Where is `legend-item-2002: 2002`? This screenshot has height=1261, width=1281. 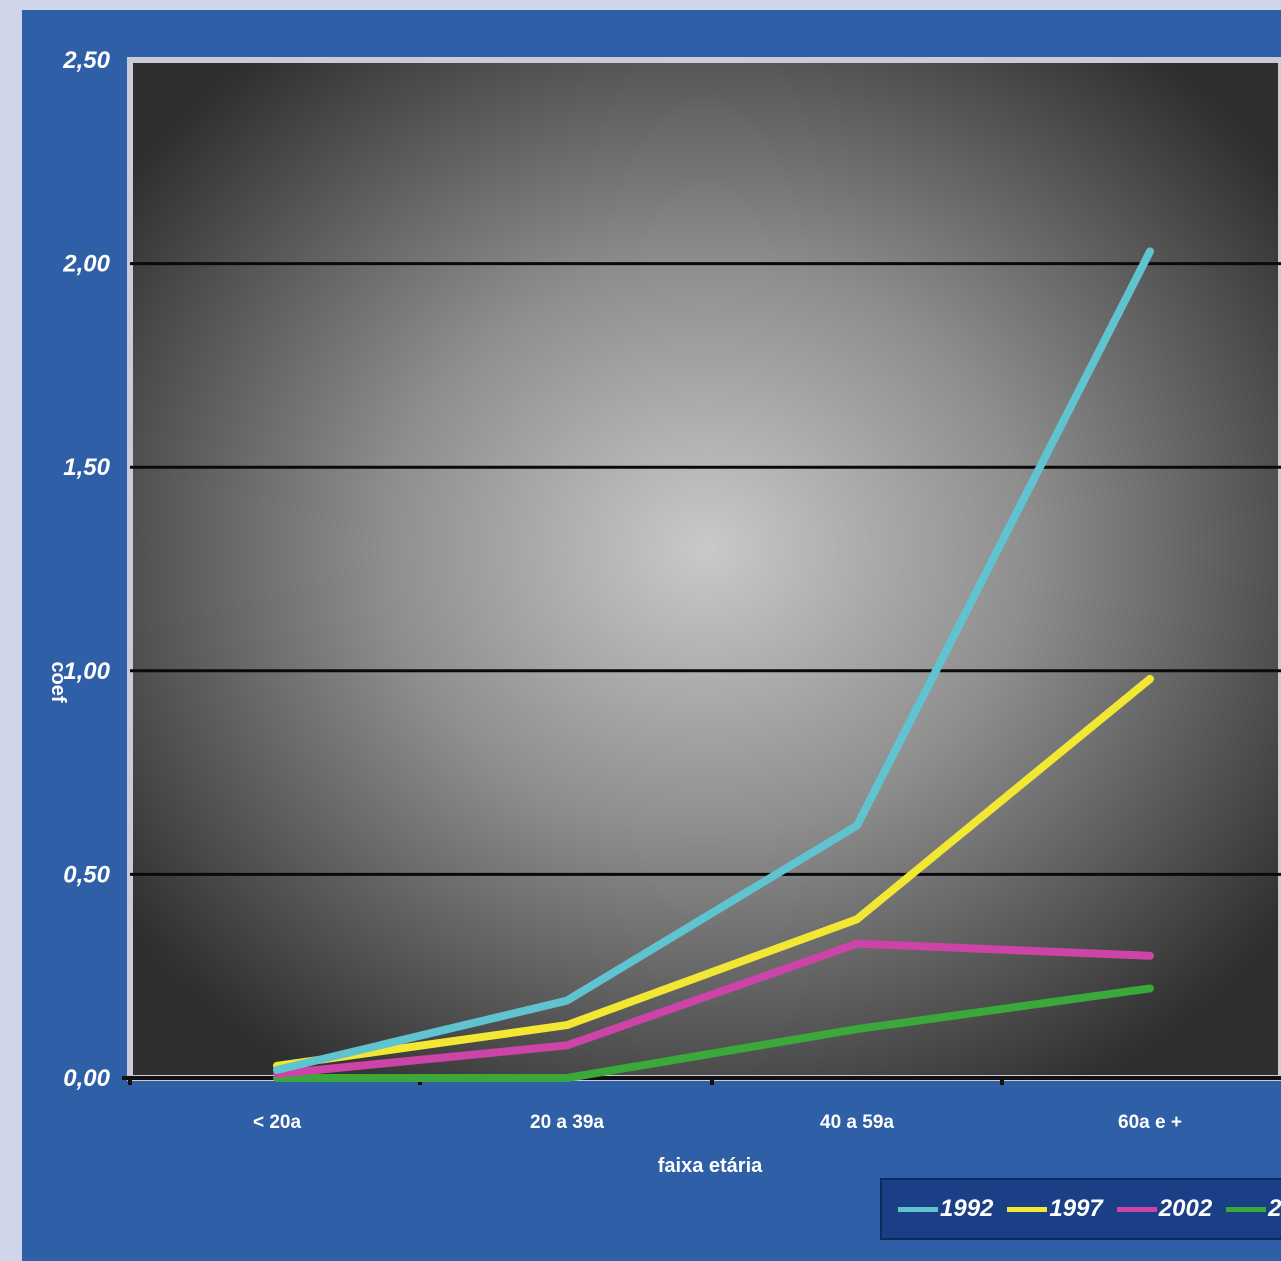 legend-item-2002: 2002 is located at coordinates (1164, 1209).